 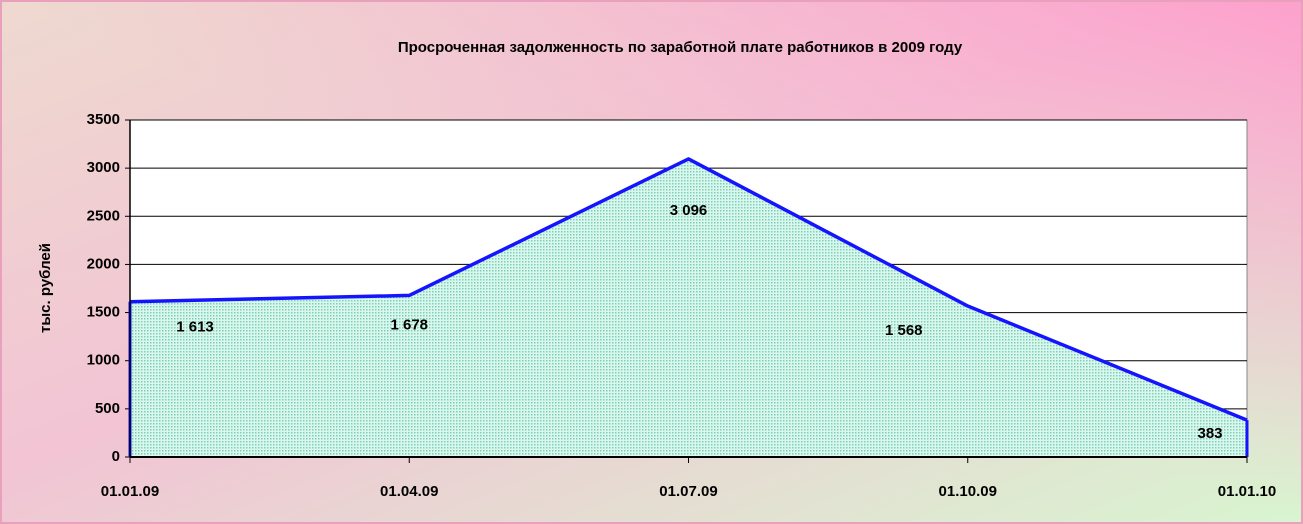 I want to click on data-label: 1 678, so click(x=409, y=324).